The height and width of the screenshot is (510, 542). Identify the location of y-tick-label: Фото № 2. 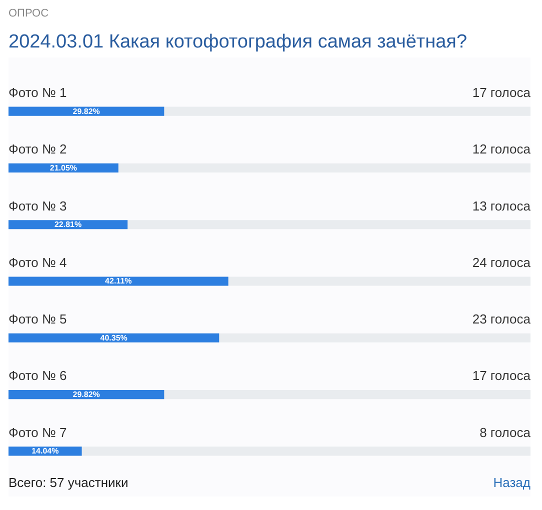
(37, 149).